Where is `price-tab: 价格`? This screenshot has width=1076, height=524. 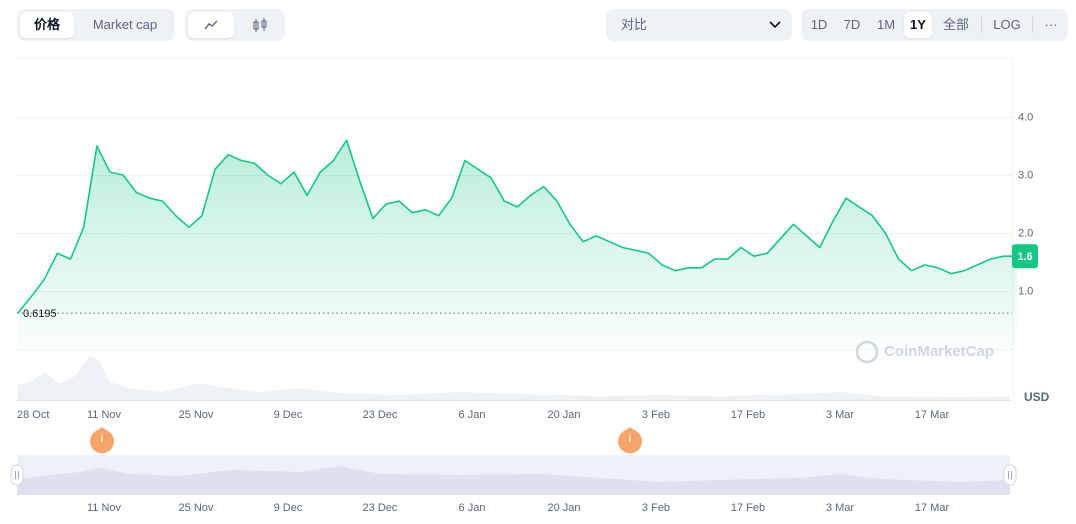 price-tab: 价格 is located at coordinates (47, 25).